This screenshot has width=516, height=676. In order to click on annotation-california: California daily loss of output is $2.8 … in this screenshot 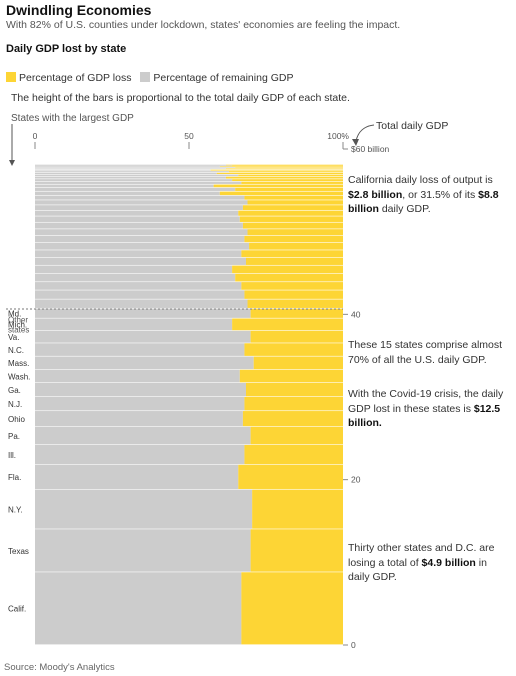, I will do `click(428, 195)`.